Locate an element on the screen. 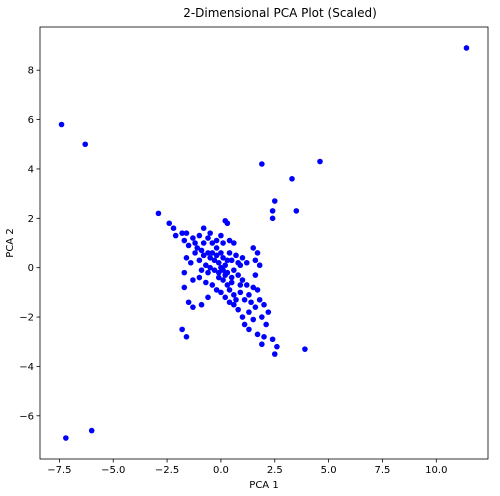  x-axis: −7.5 −5.0 −2.5 0.0 2.5 5.0 7.5 10.0 is located at coordinates (247, 467).